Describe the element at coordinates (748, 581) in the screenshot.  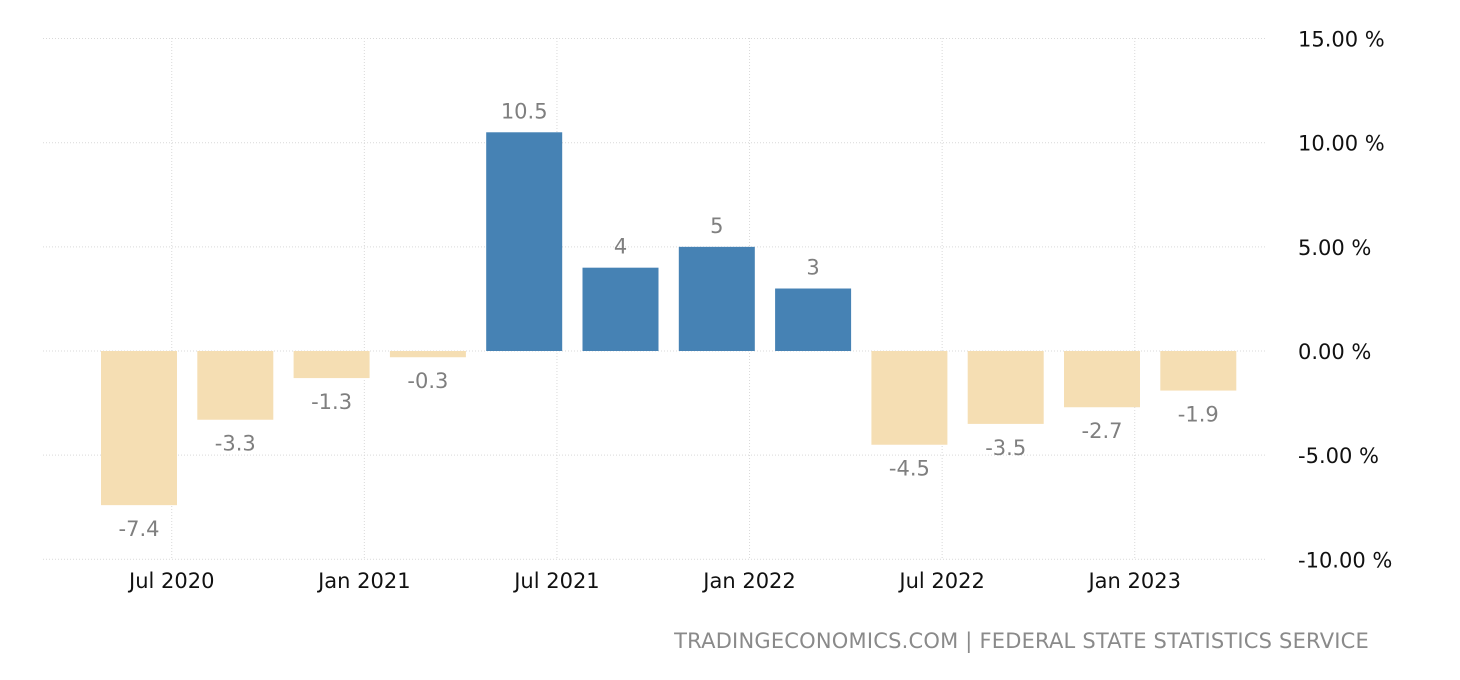
I see `x-tick-label: Jan 2022` at that location.